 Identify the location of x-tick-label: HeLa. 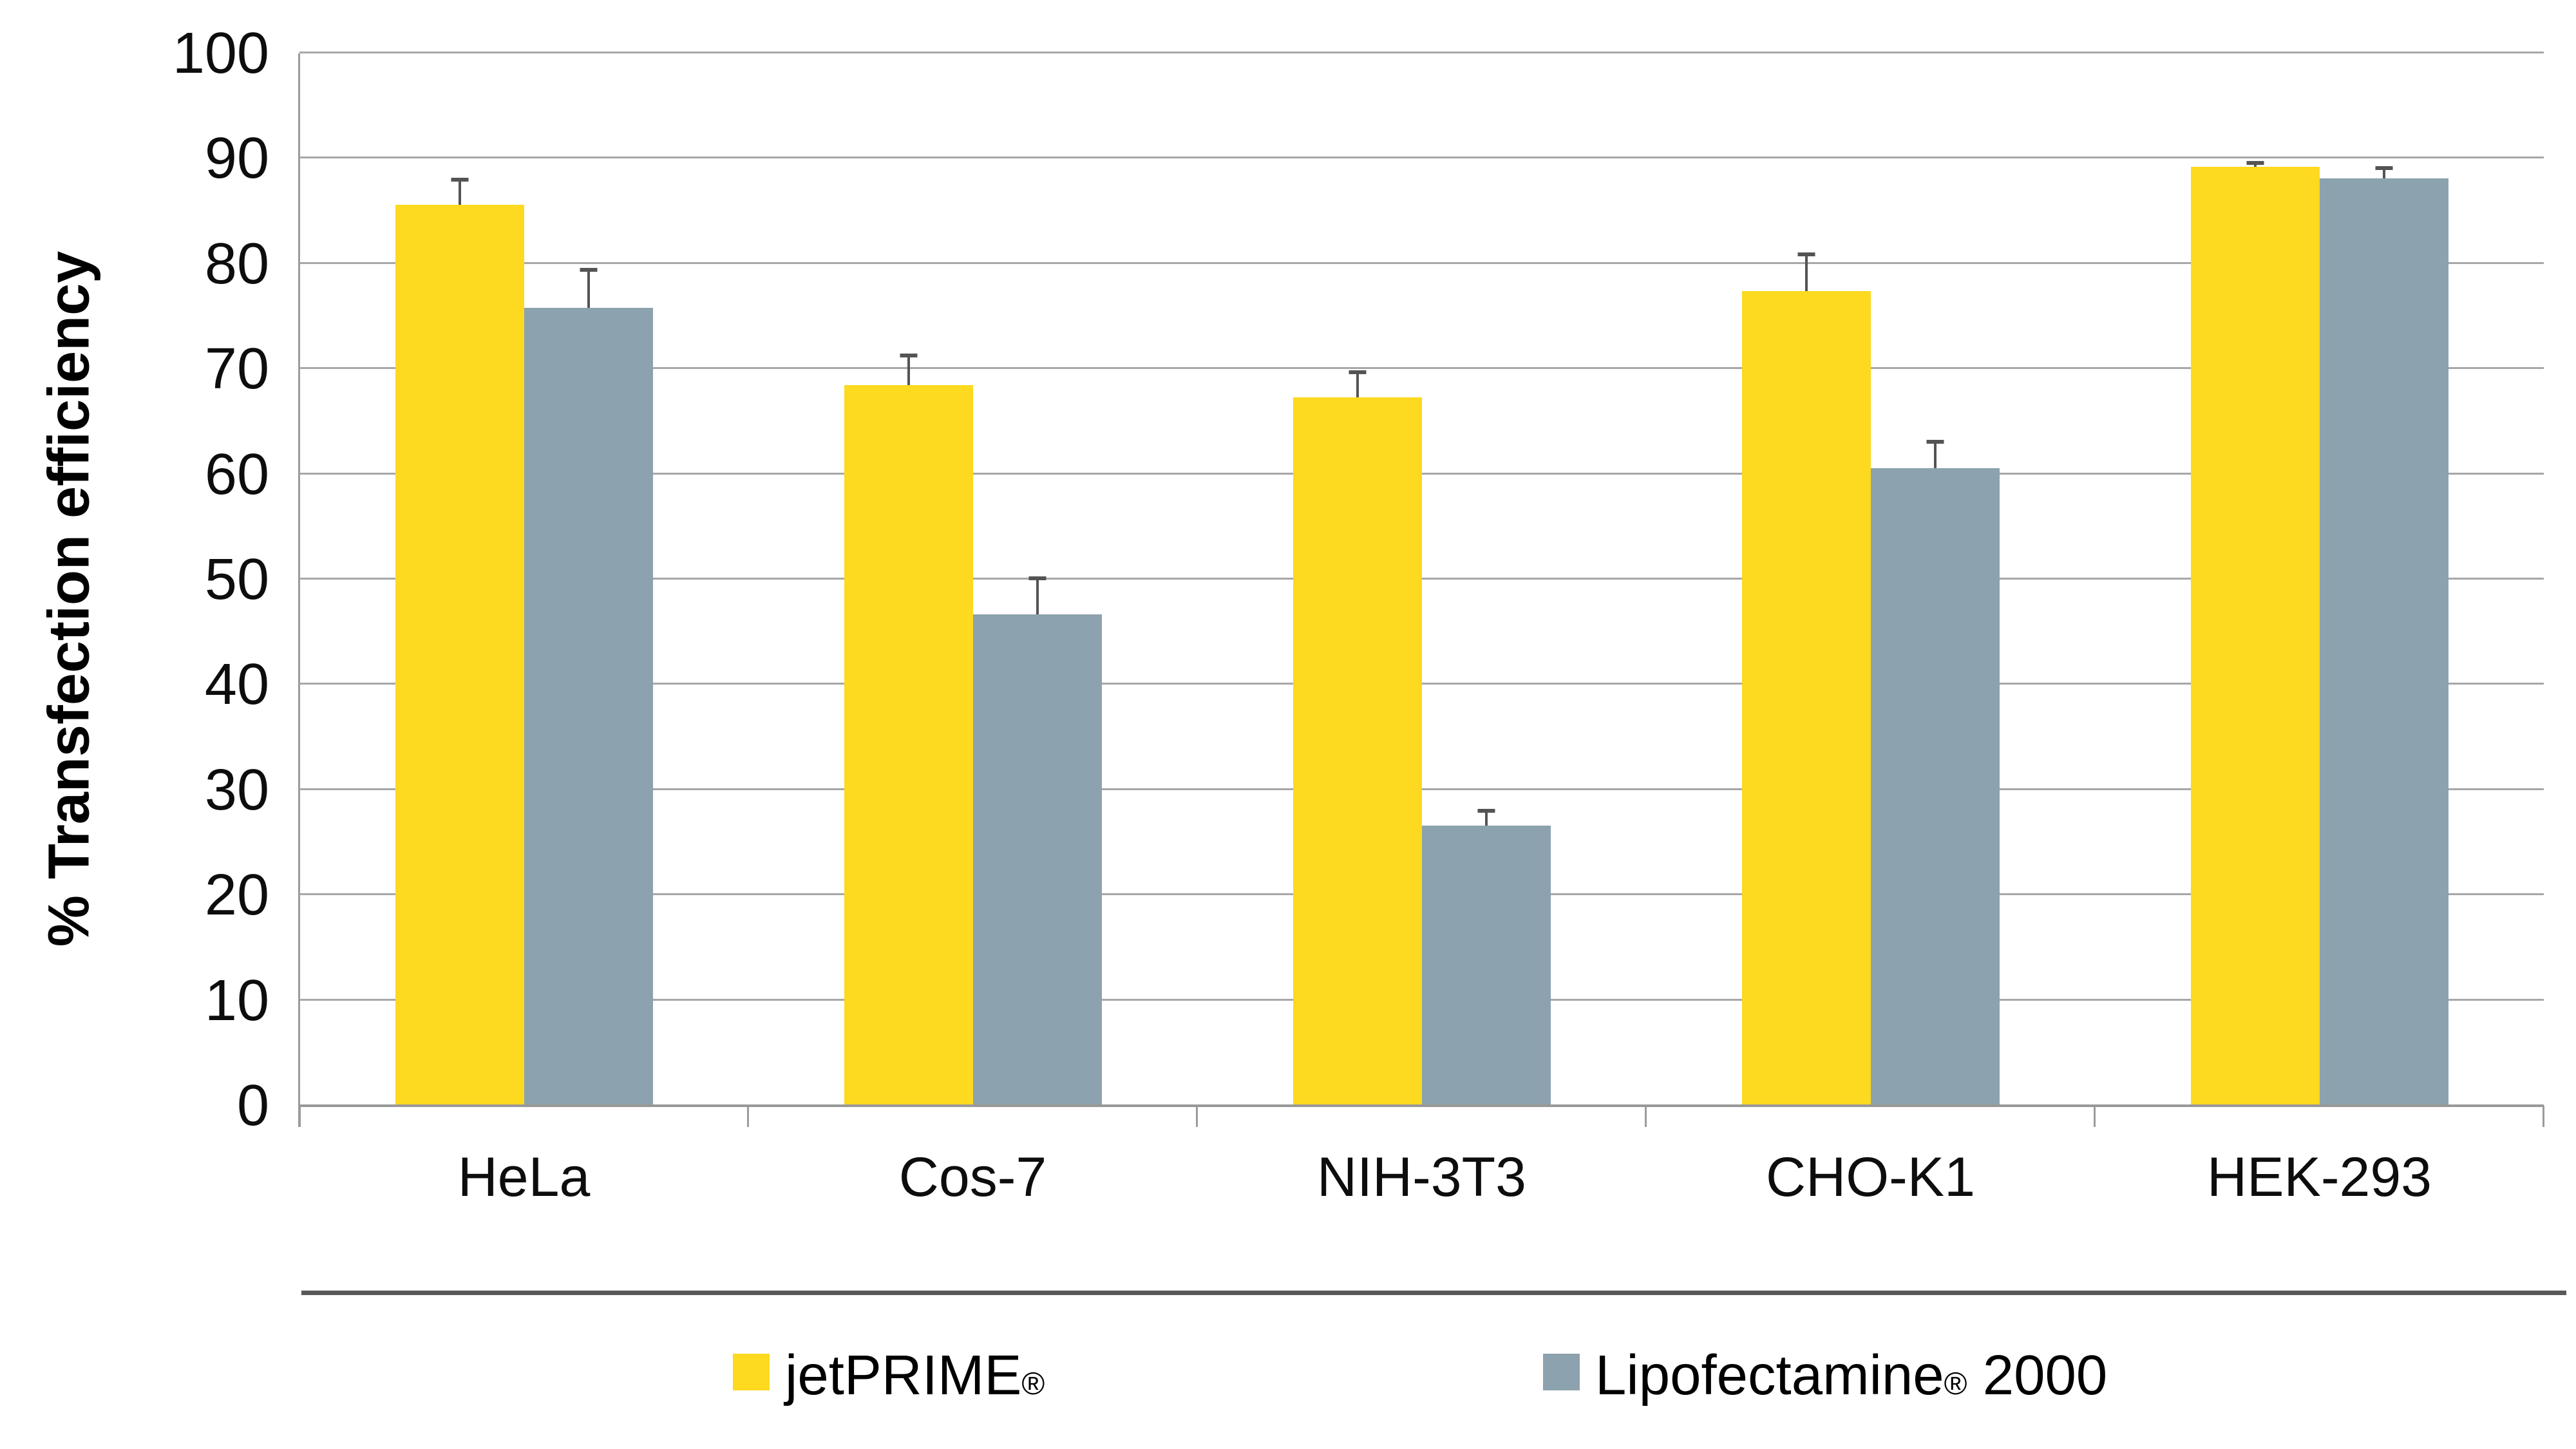
(524, 1177).